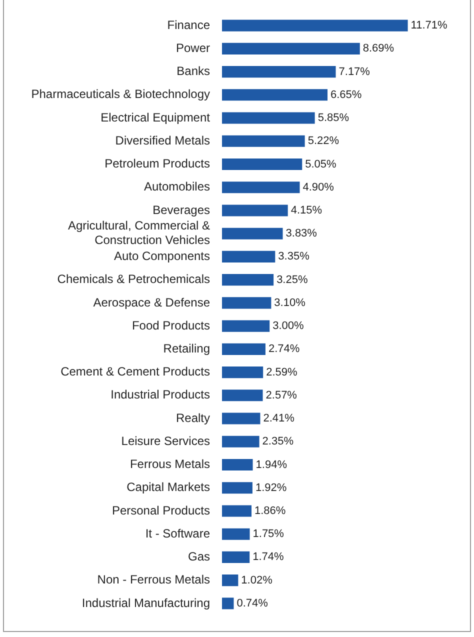 This screenshot has height=637, width=474. Describe the element at coordinates (284, 349) in the screenshot. I see `data-label: 2.74%` at that location.